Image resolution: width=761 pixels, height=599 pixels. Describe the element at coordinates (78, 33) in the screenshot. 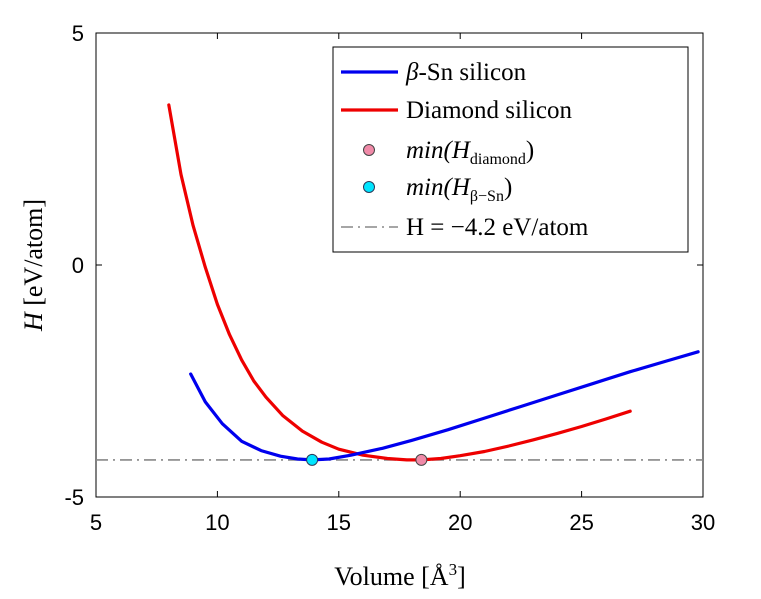

I see `y-tick-label: 5` at that location.